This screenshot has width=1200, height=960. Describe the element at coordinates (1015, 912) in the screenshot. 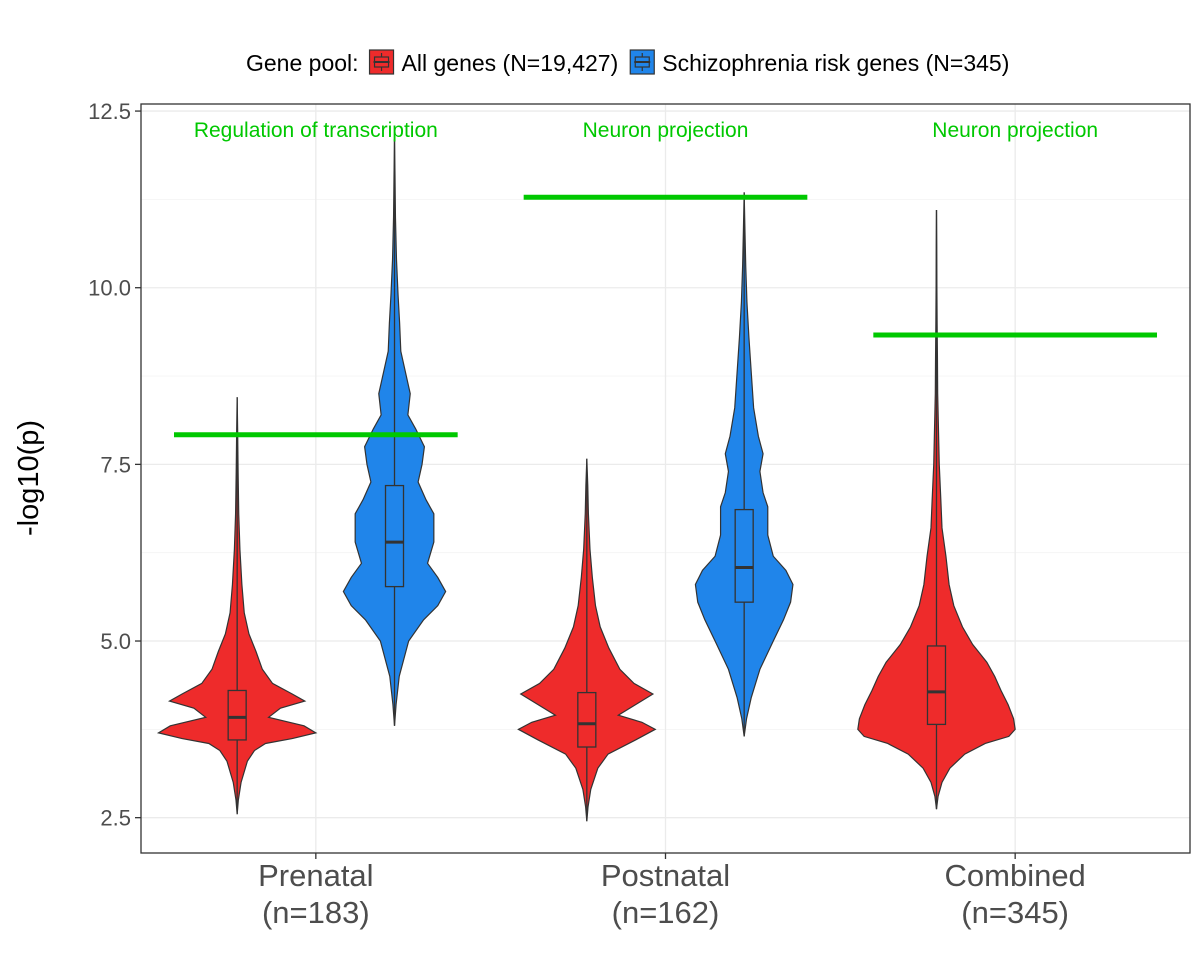

I see `x-tick-label-line2: (n=345)` at that location.